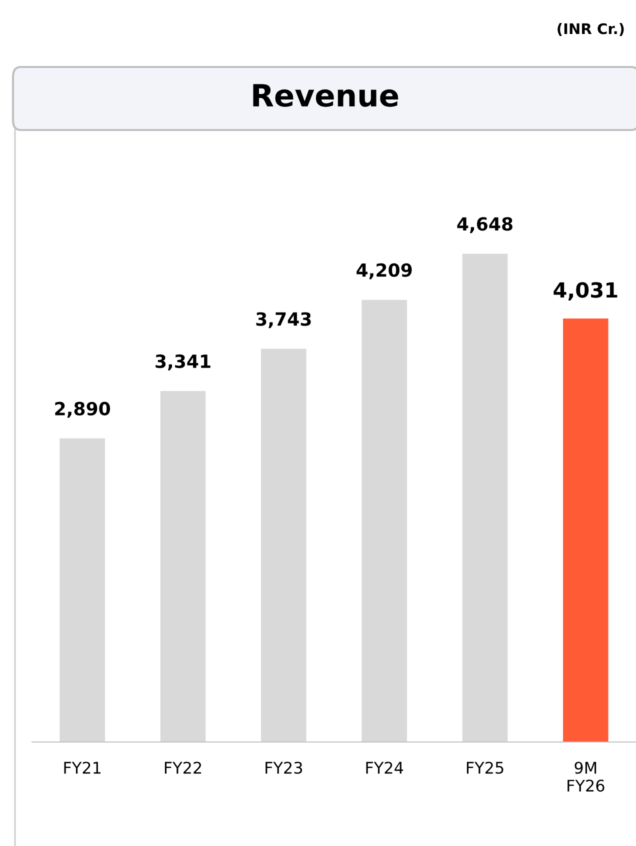 The image size is (636, 846). What do you see at coordinates (485, 768) in the screenshot?
I see `x-tick-label: FY25` at bounding box center [485, 768].